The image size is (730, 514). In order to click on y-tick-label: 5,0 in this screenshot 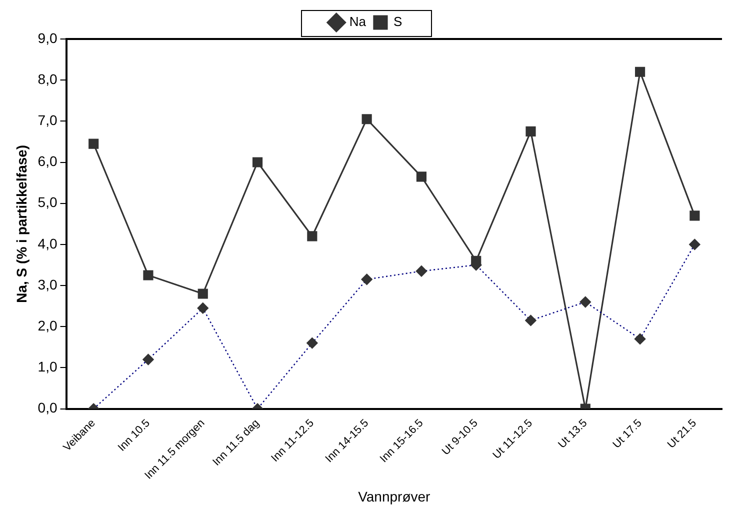, I will do `click(48, 202)`.